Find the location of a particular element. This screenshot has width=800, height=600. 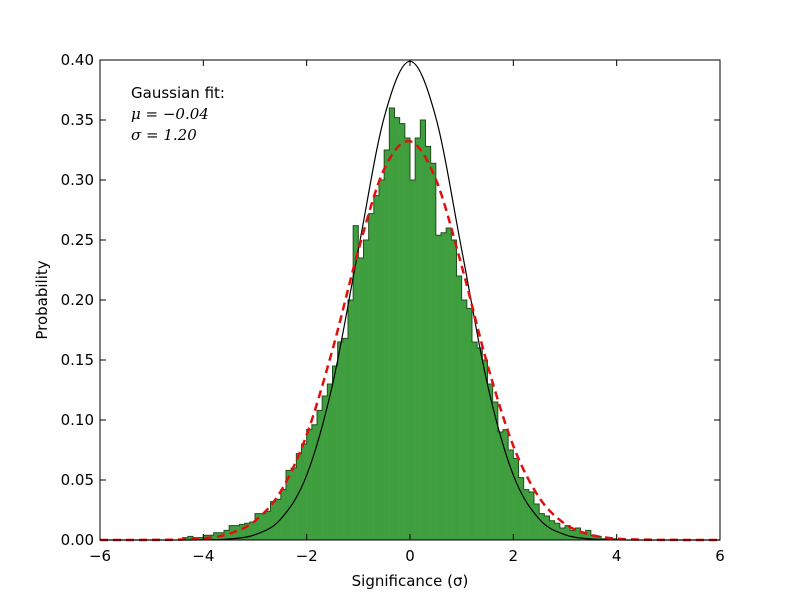

y-tick-label: 0.00 is located at coordinates (77, 540).